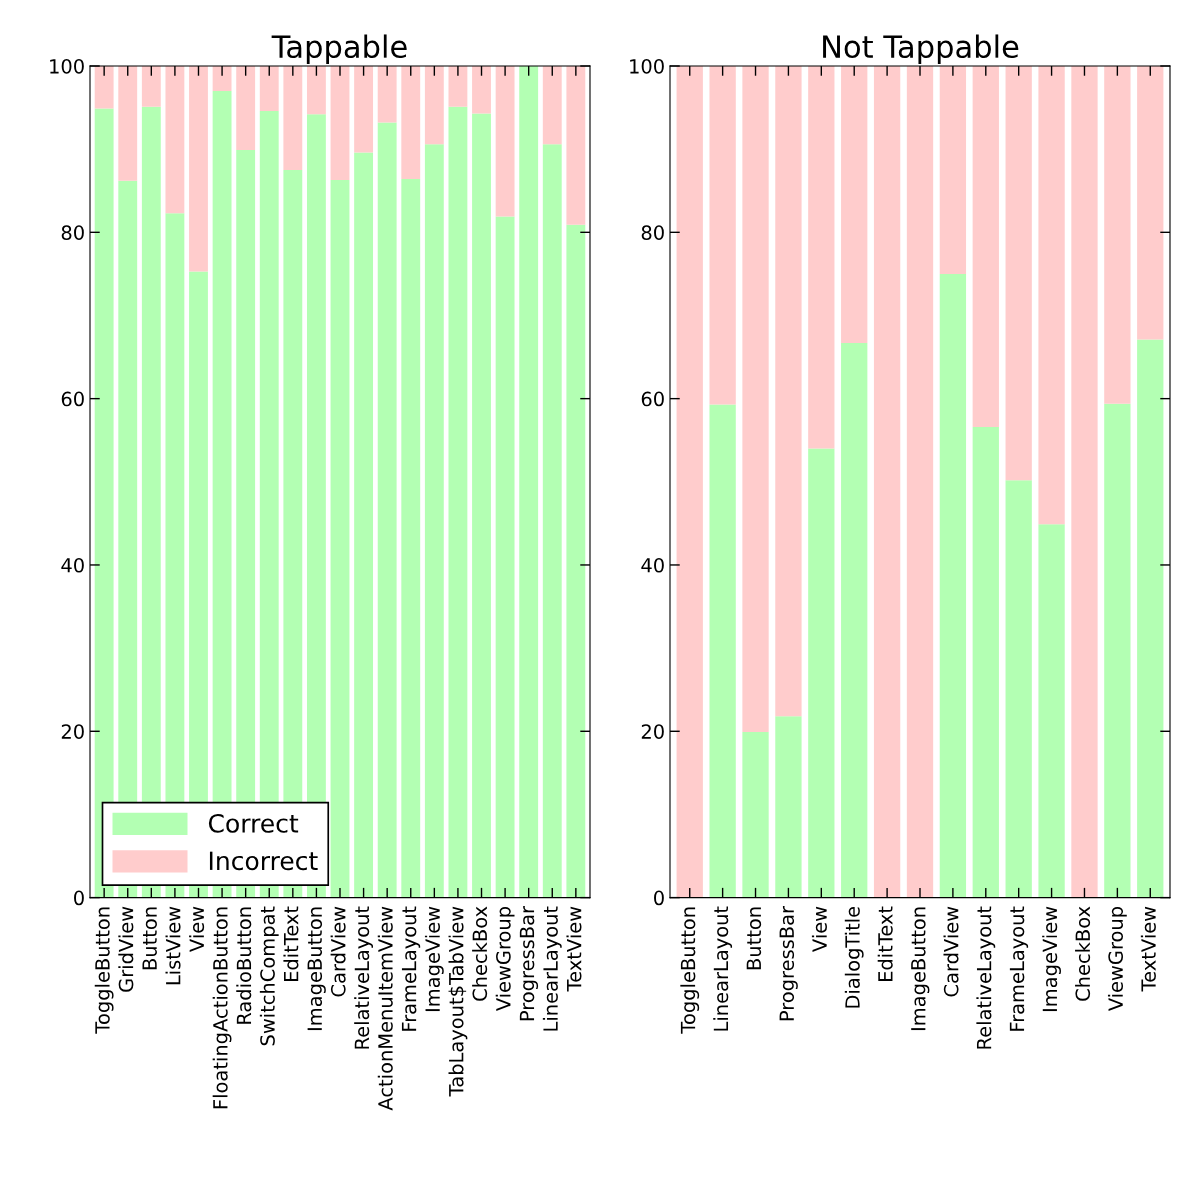 This screenshot has width=1200, height=1200. Describe the element at coordinates (339, 49) in the screenshot. I see `chart-title: Tappable` at that location.